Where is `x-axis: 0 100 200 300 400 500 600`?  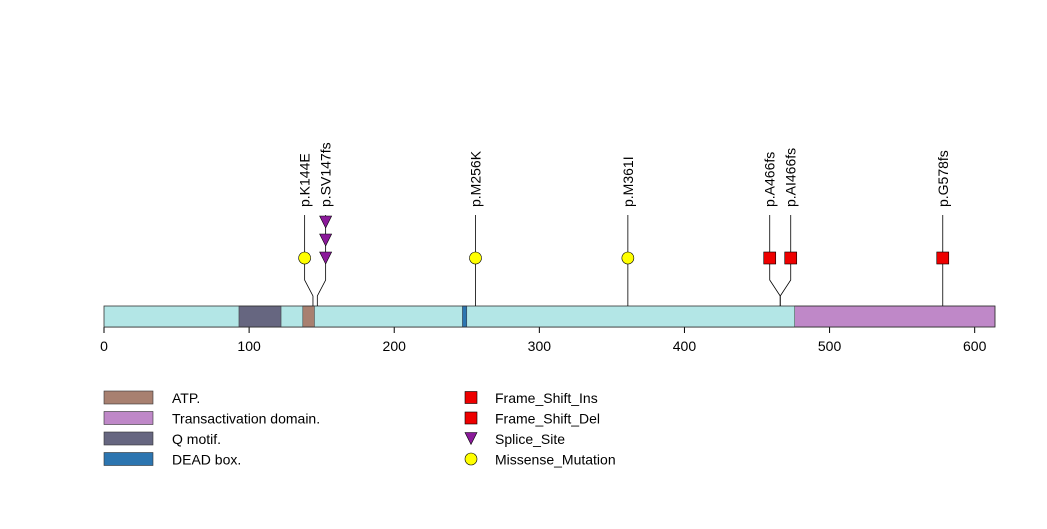 x-axis: 0 100 200 300 400 500 600 is located at coordinates (543, 340).